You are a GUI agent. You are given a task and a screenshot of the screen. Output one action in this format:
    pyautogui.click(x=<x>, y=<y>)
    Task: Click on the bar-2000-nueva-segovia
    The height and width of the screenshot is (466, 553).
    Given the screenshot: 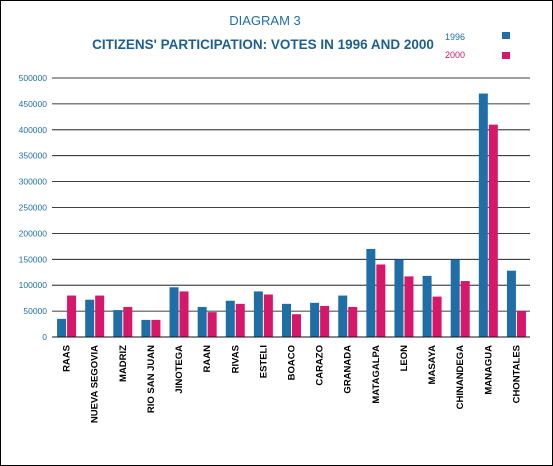 What is the action you would take?
    pyautogui.click(x=100, y=316)
    